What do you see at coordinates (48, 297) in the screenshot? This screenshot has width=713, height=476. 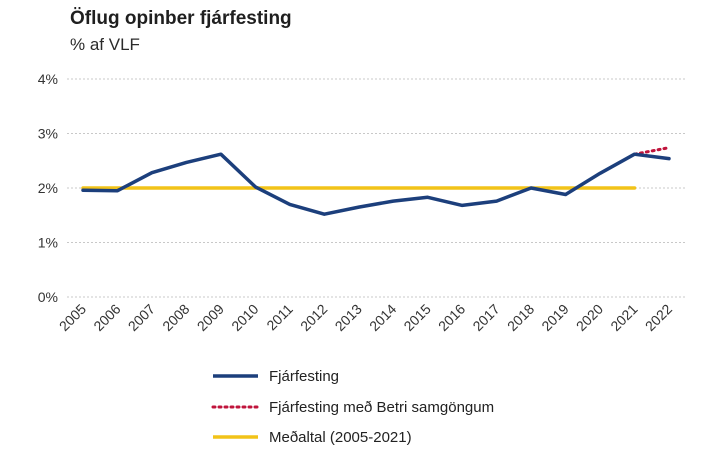 I see `y-tick-label: 0%` at bounding box center [48, 297].